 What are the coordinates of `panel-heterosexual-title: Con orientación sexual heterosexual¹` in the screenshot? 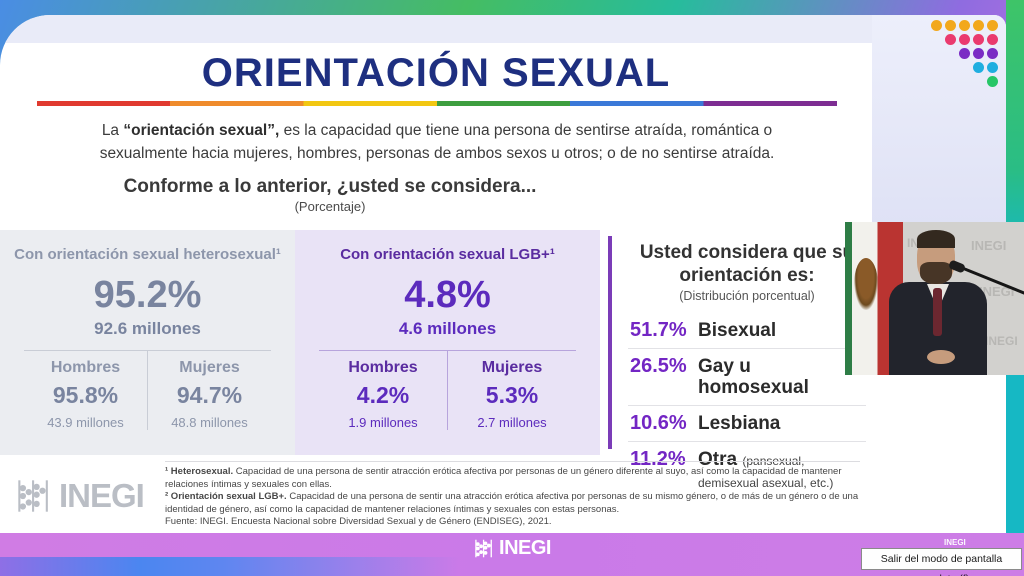 It's located at (147, 254).